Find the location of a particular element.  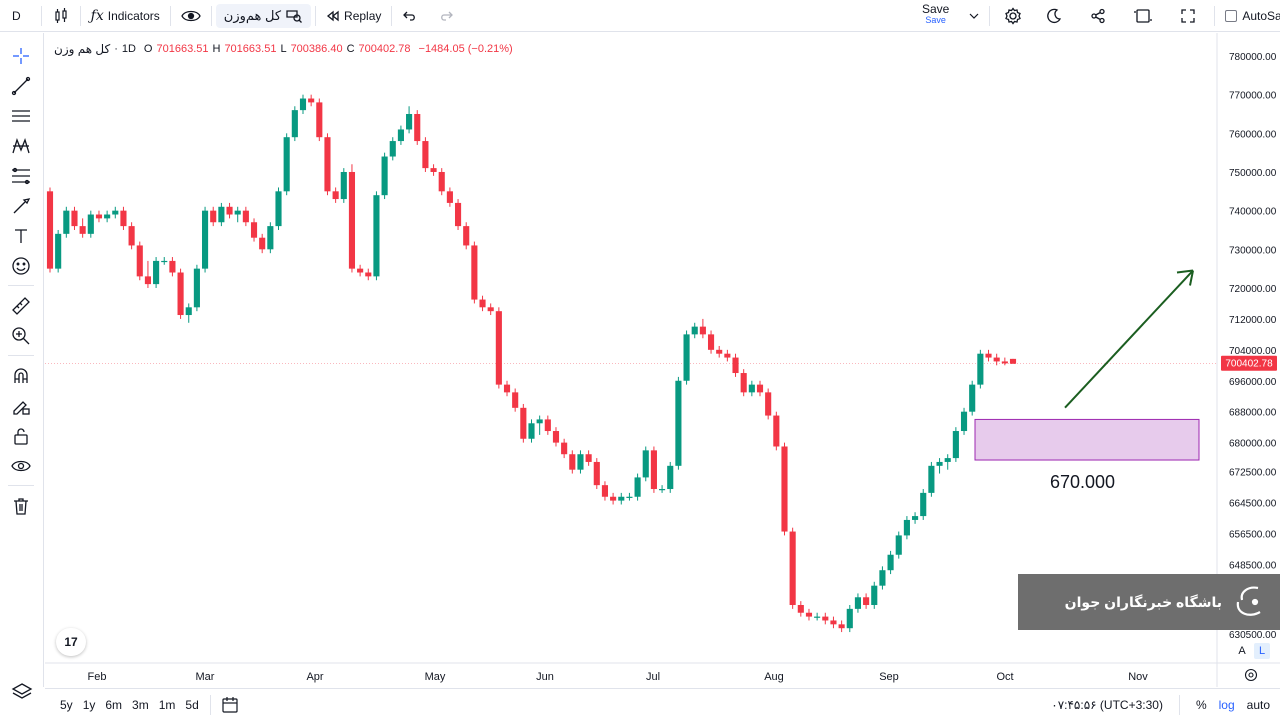

last-price-badge is located at coordinates (1249, 363).